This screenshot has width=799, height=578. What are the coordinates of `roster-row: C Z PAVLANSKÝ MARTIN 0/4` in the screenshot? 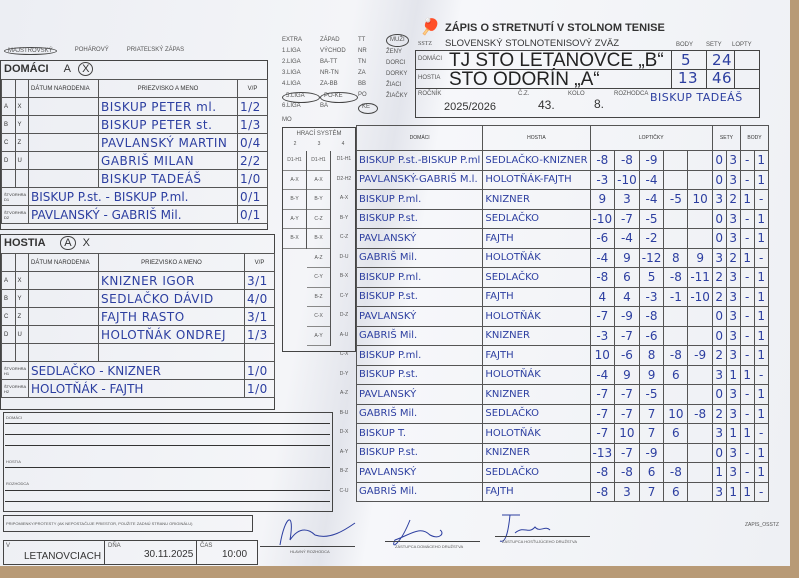 It's located at (134, 142).